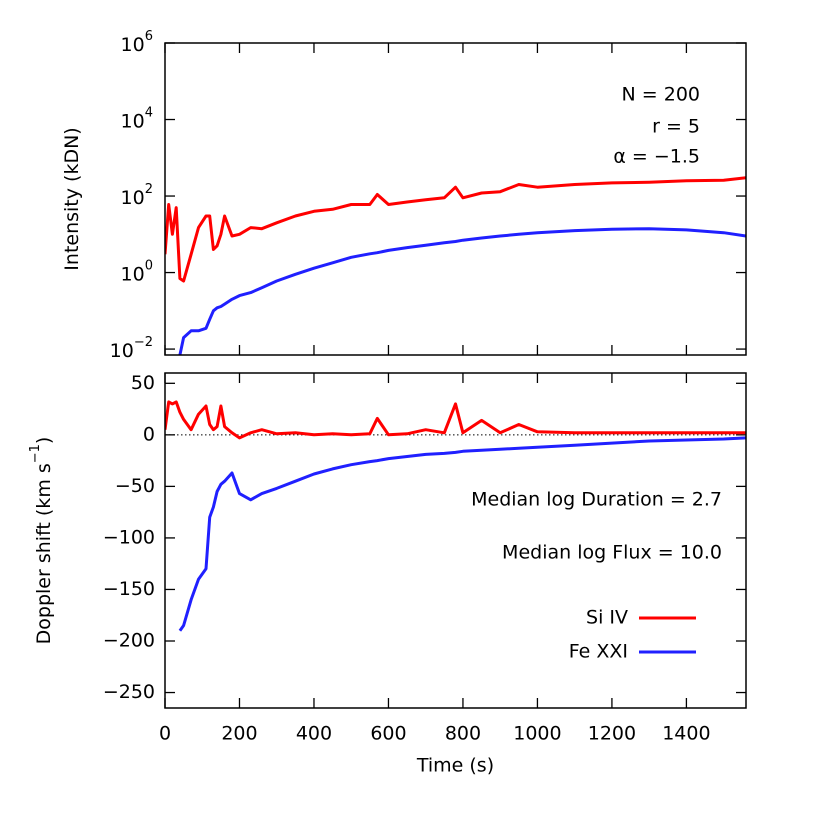  I want to click on x-axis-label: Time (s), so click(455, 766).